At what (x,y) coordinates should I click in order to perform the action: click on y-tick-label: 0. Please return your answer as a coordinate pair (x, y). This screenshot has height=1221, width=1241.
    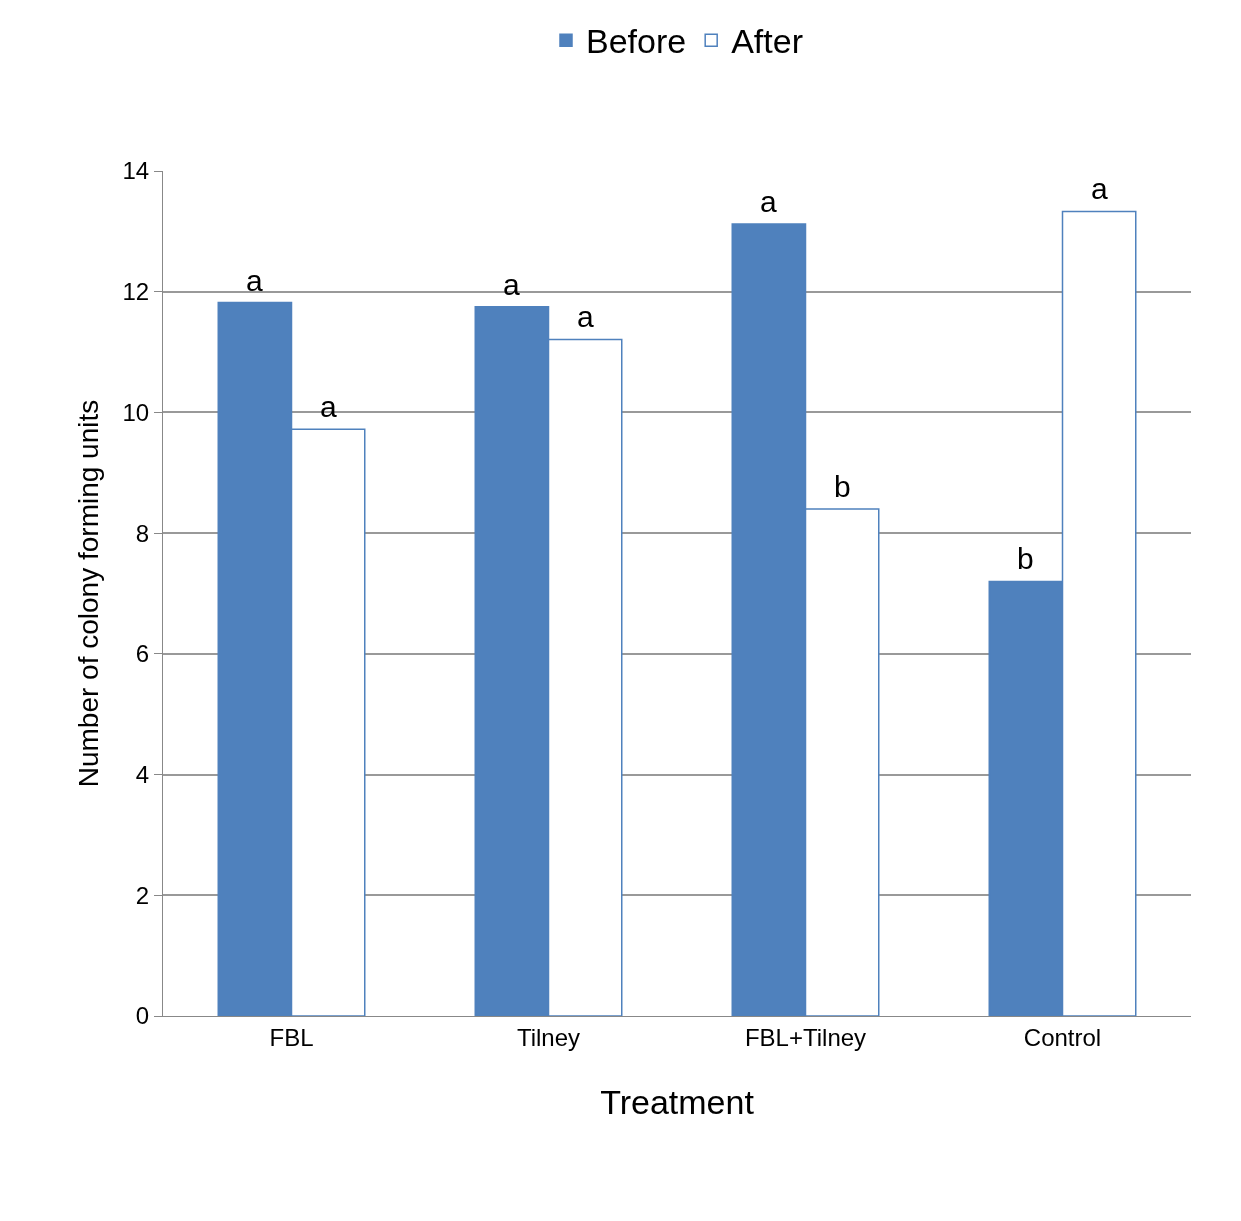
    Looking at the image, I should click on (142, 1016).